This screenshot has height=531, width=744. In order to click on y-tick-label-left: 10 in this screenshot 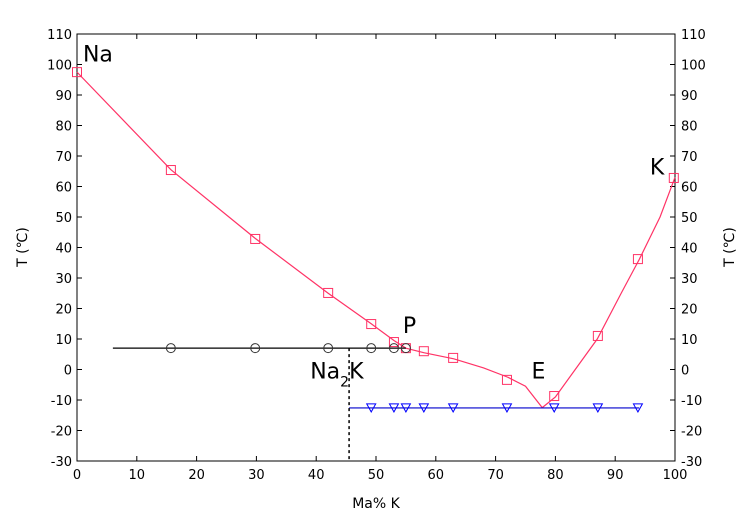, I will do `click(63, 340)`.